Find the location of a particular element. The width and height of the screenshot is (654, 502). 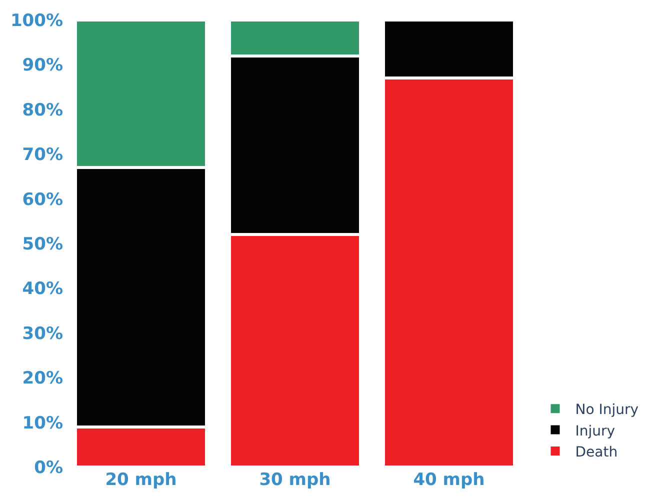

legend-label: No Injury is located at coordinates (607, 410).